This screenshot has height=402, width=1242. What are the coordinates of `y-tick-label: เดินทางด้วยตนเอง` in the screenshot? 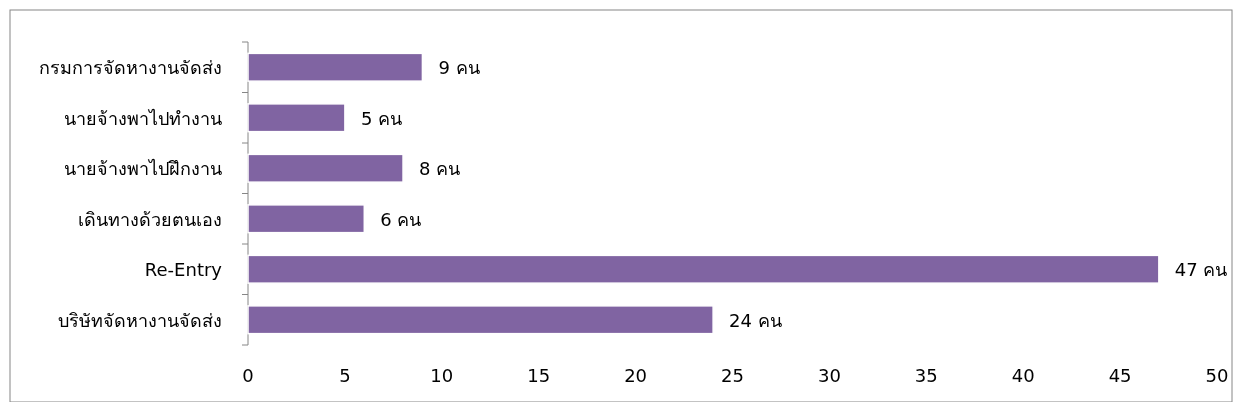 It's located at (150, 219).